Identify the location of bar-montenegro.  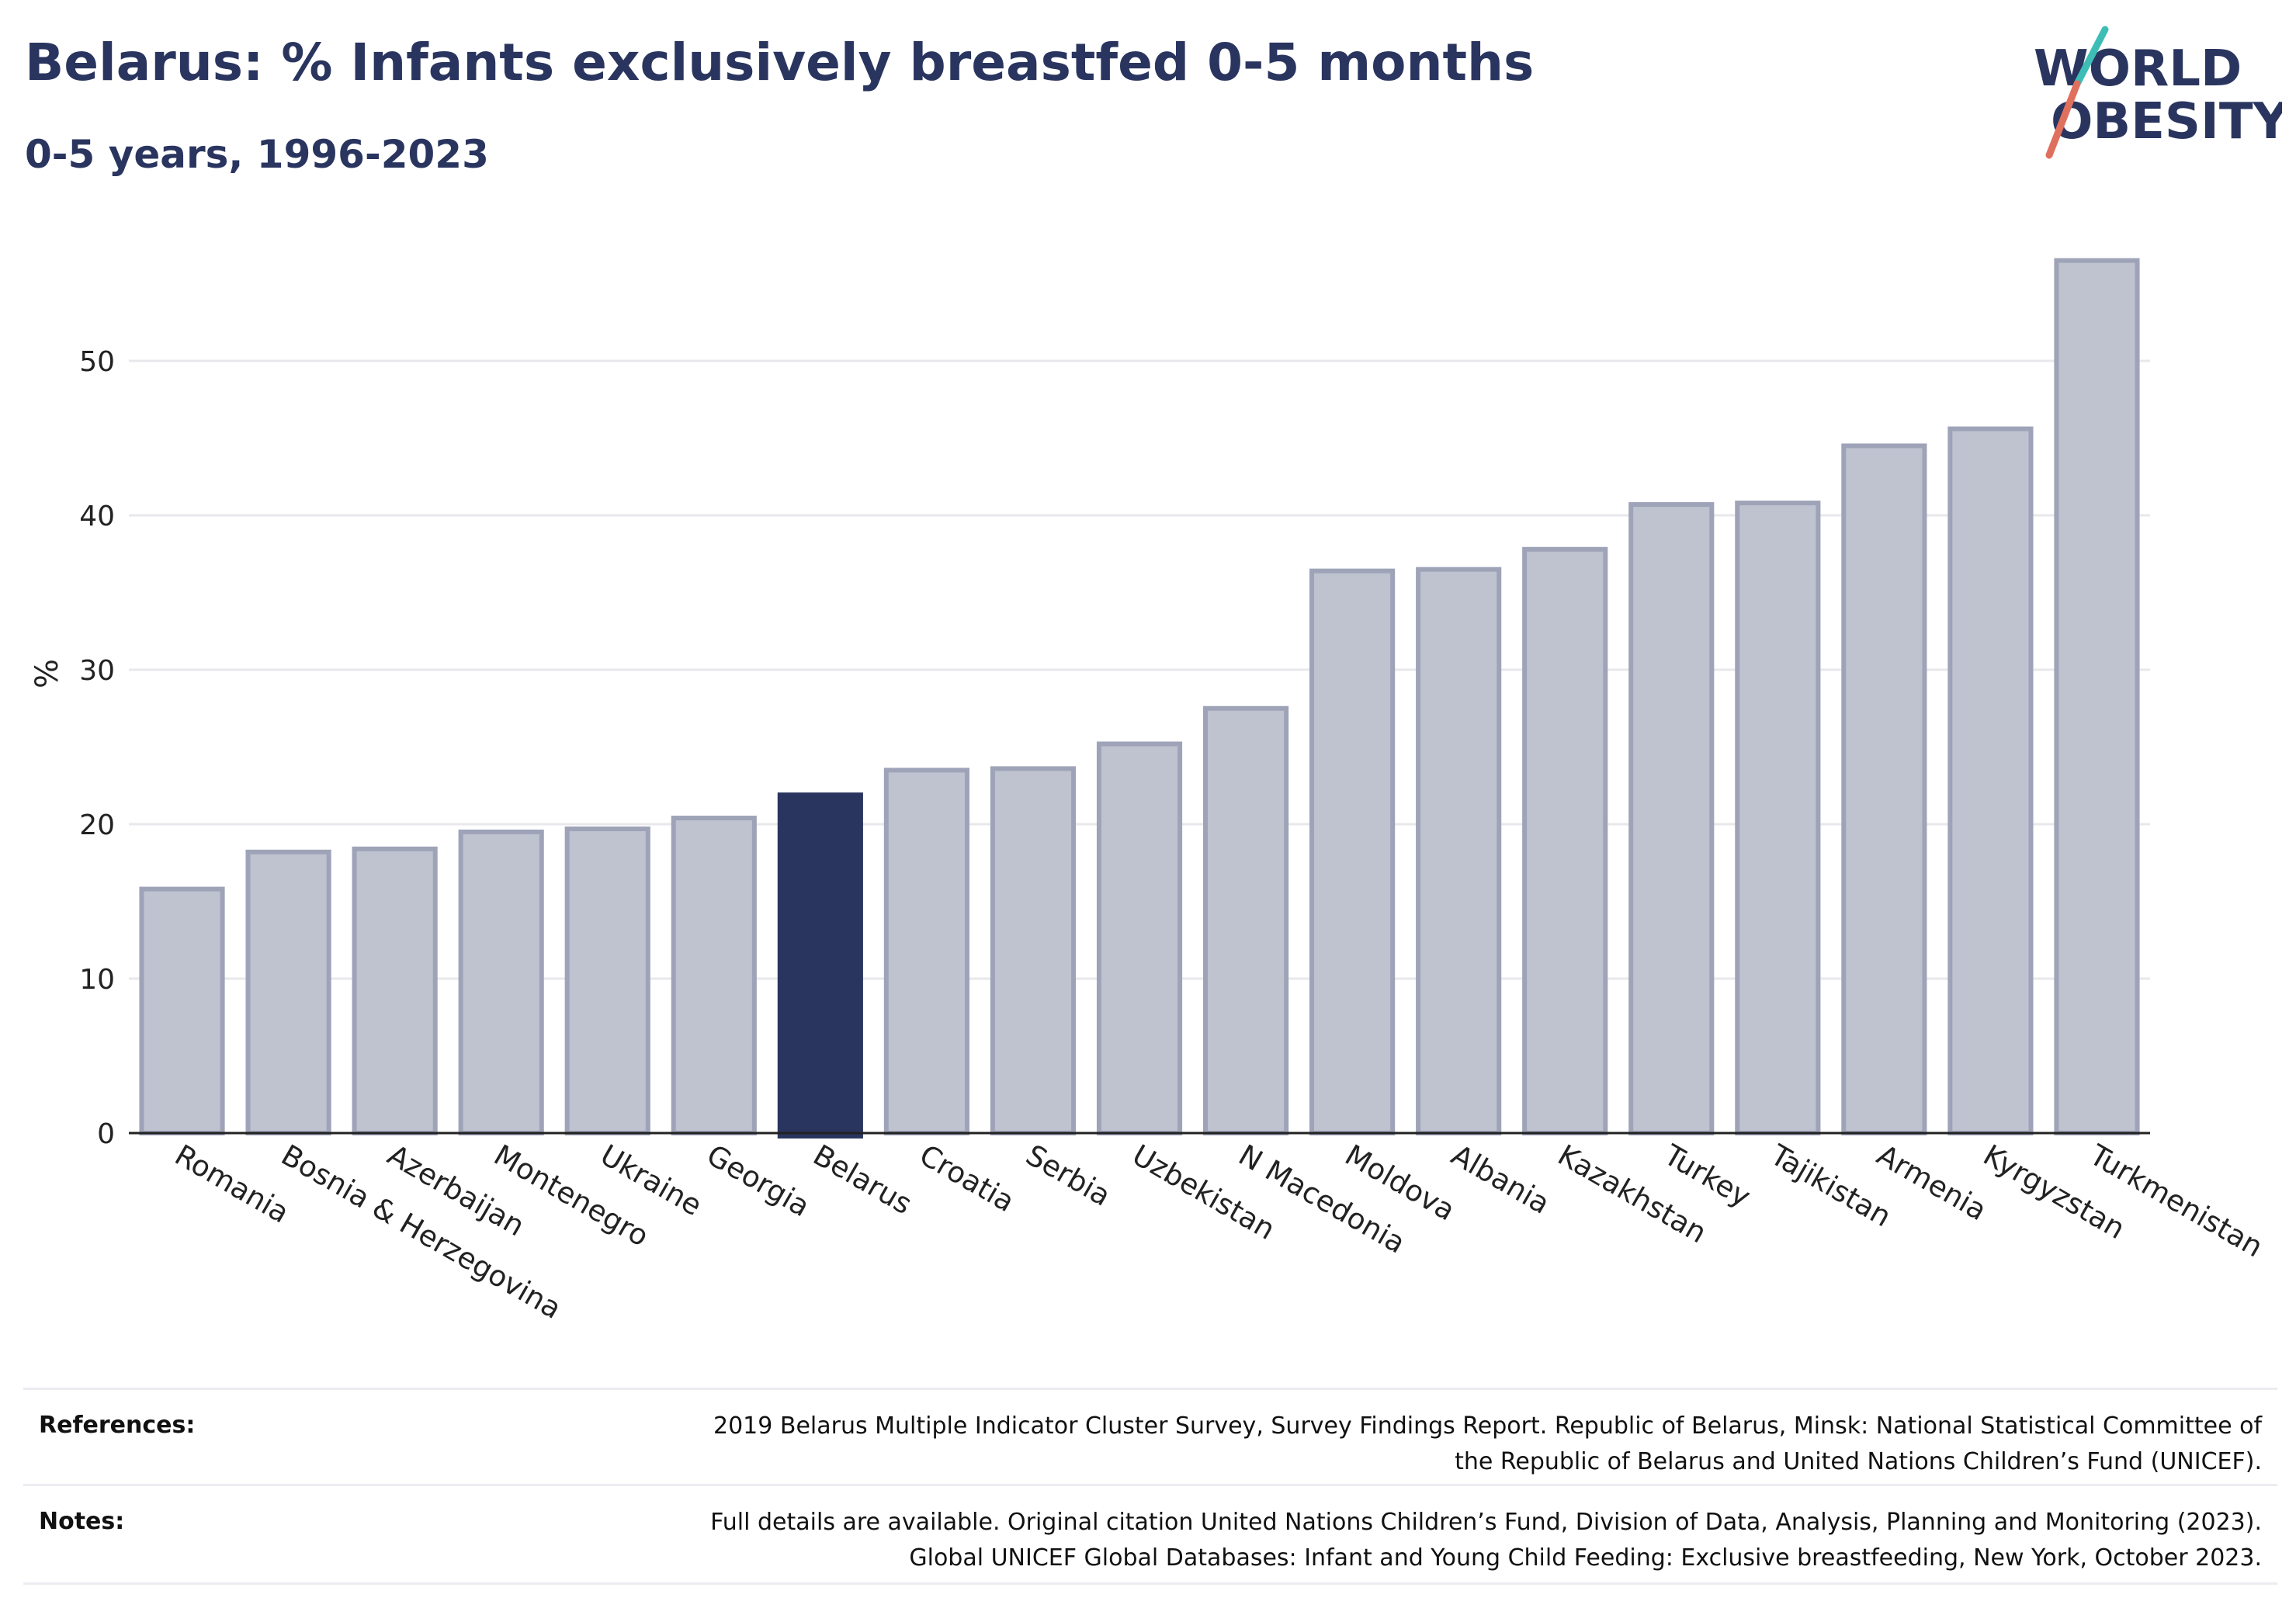
(501, 982).